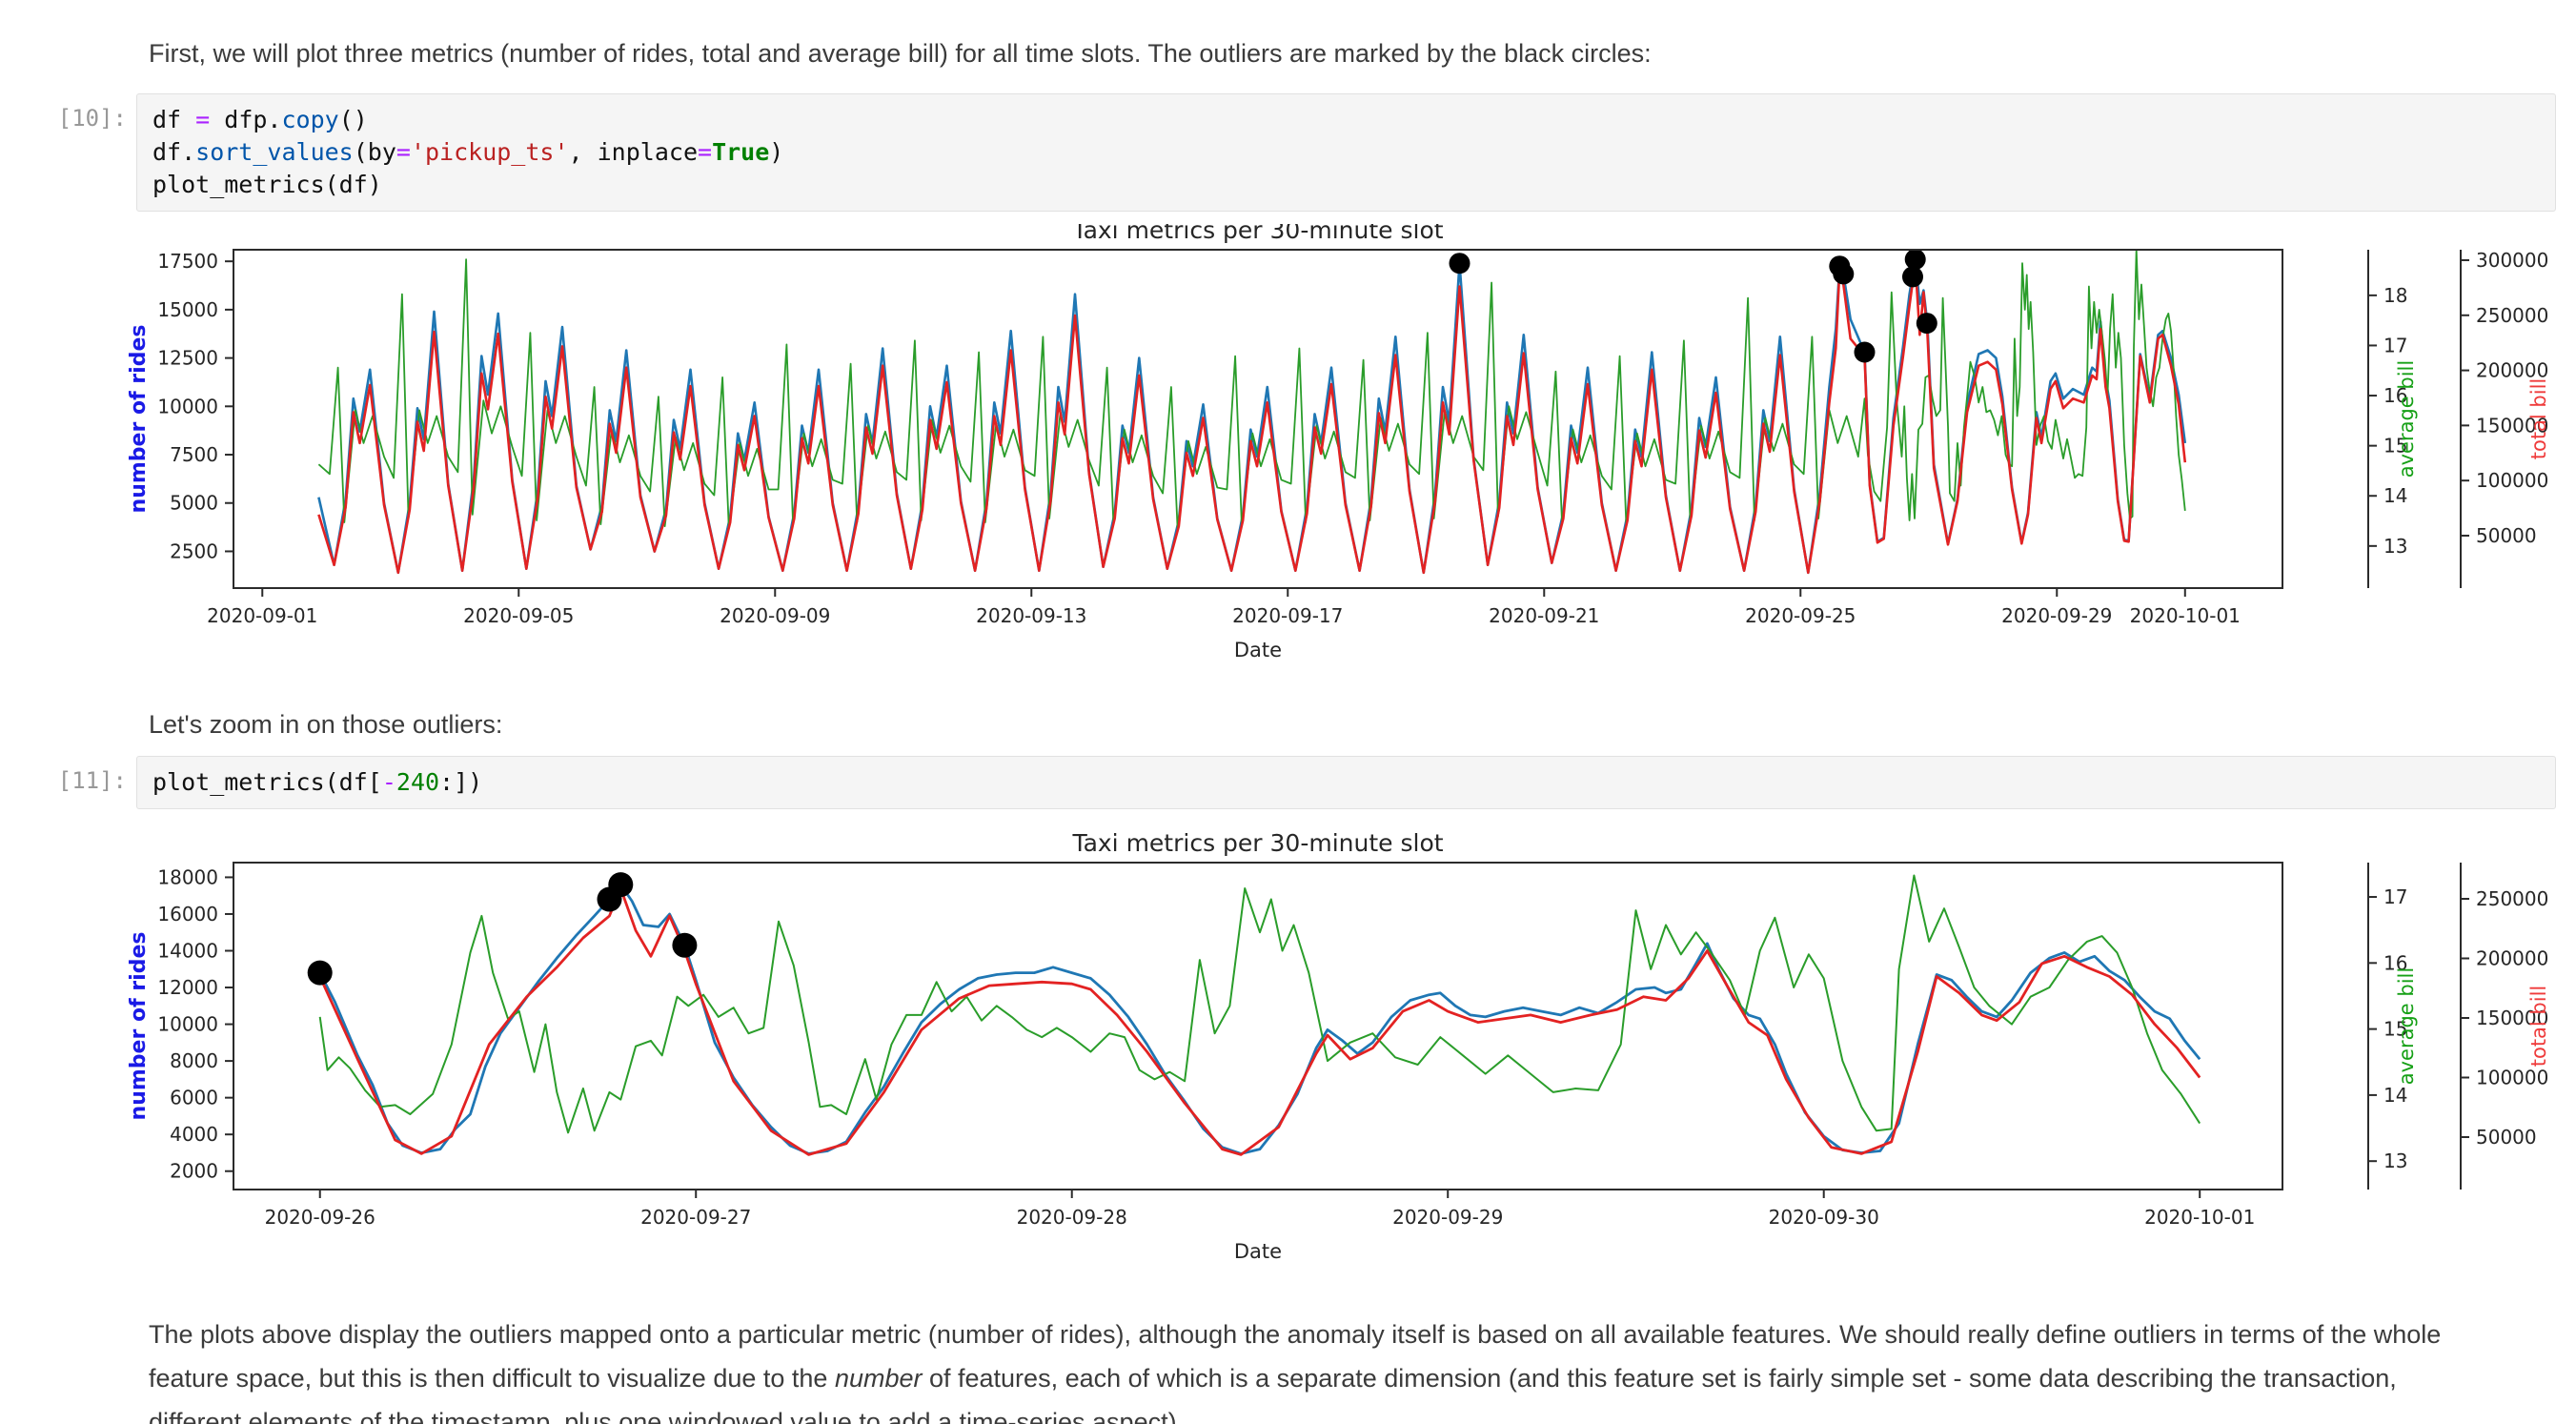  Describe the element at coordinates (1544, 615) in the screenshot. I see `x-tick-label: 2020-09-21` at that location.